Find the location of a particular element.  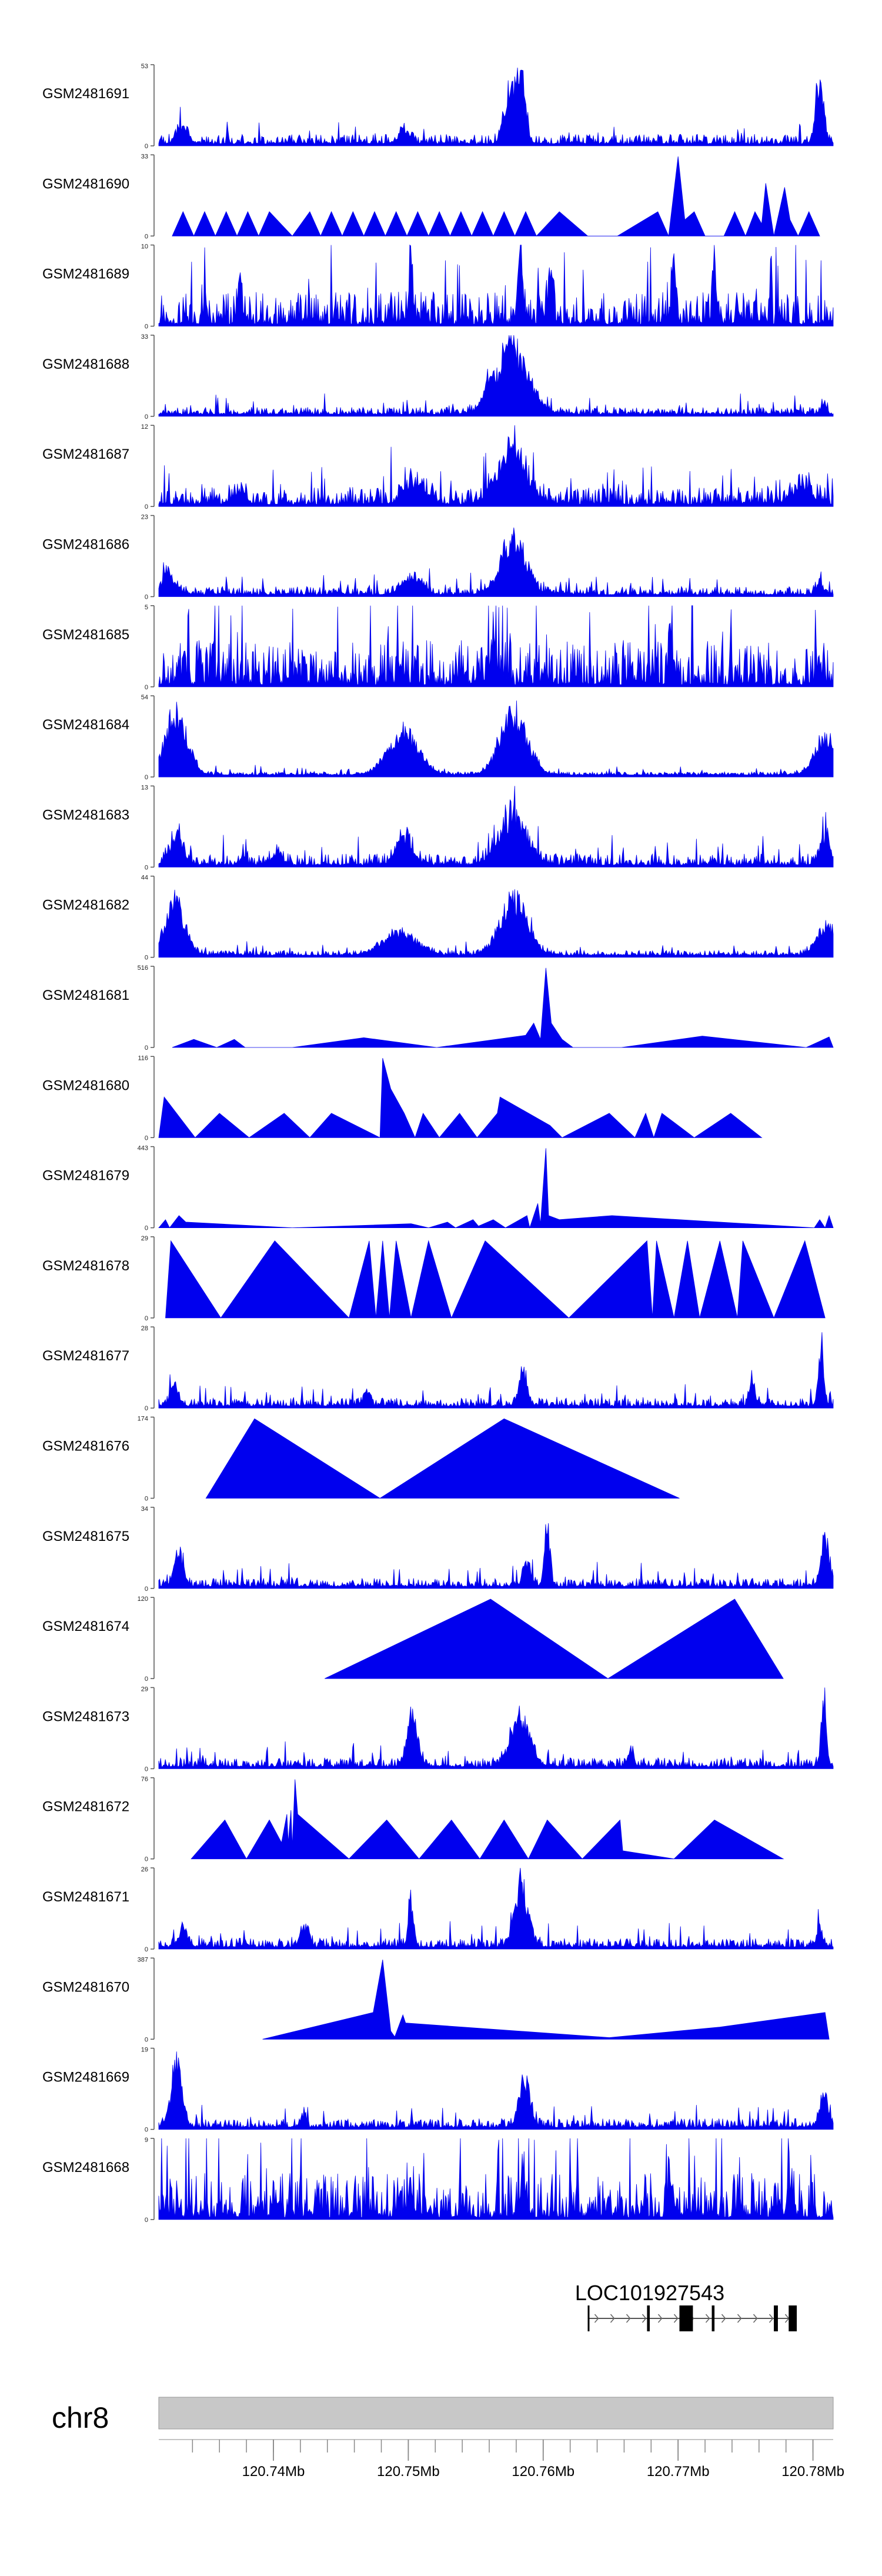

y-tick-label-max: 120 is located at coordinates (143, 1599).